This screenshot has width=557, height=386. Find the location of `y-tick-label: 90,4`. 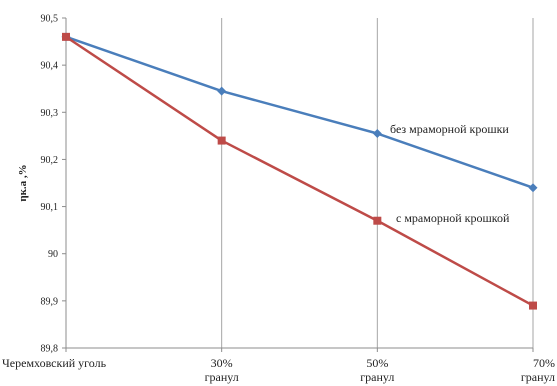

y-tick-label: 90,4 is located at coordinates (50, 66).